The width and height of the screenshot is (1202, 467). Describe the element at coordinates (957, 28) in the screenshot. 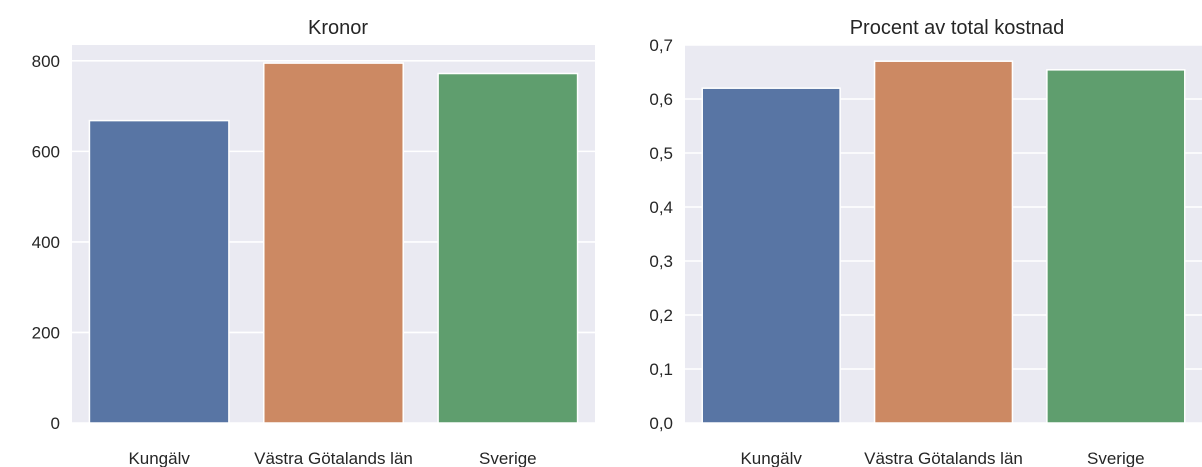

I see `chart-title: Procent av total kostnad` at that location.